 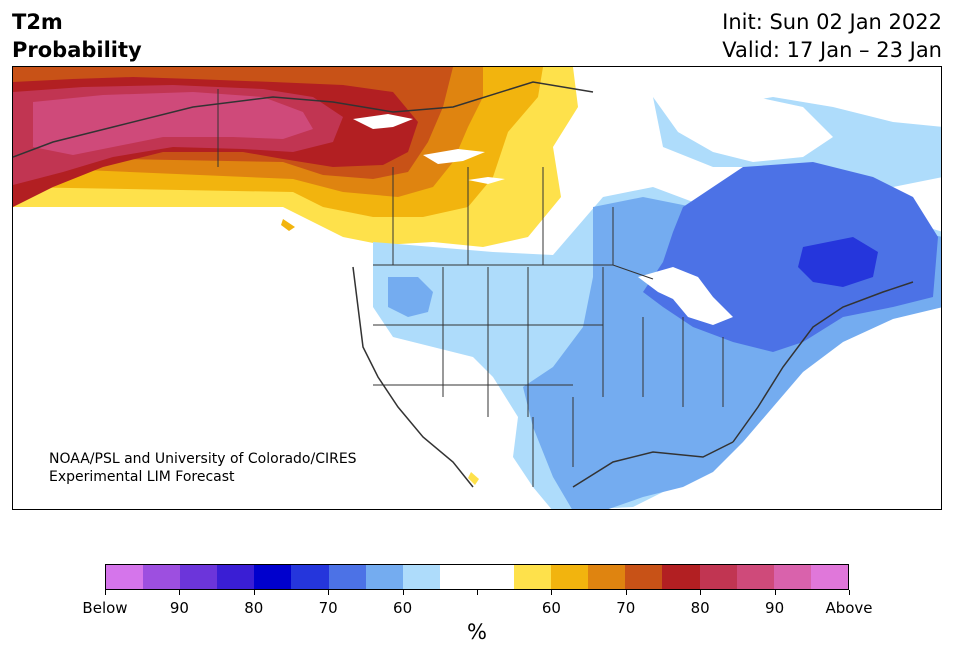 What do you see at coordinates (37, 22) in the screenshot?
I see `title-line-1: T2m` at bounding box center [37, 22].